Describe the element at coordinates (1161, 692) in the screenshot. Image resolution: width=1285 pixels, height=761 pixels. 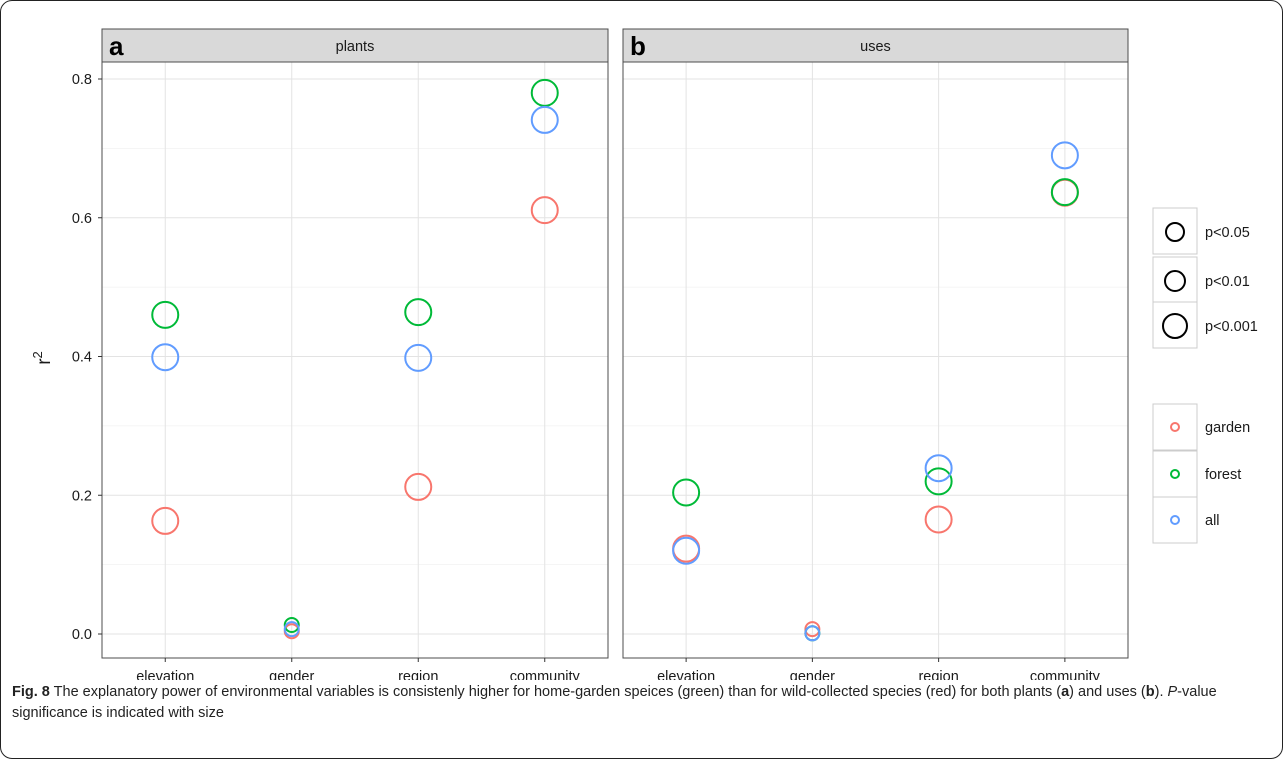
I see `caption-text-3: ).` at that location.